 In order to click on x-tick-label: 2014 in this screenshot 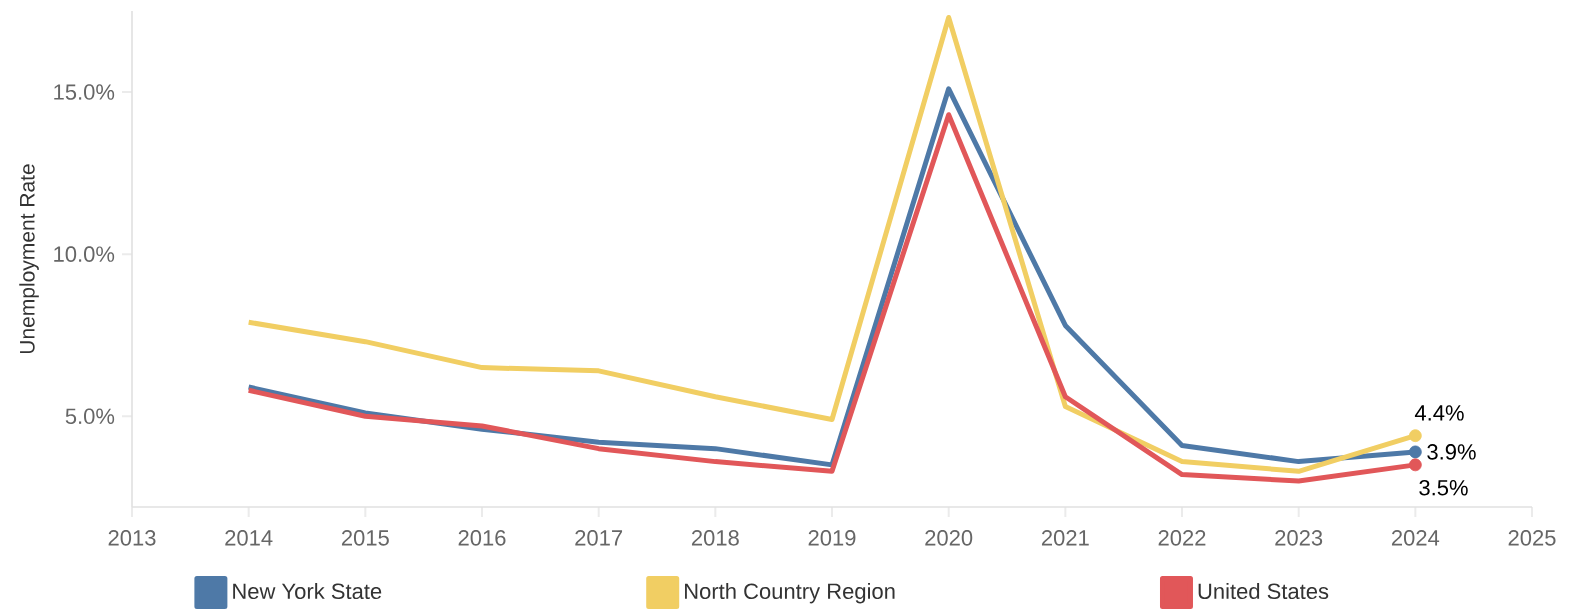, I will do `click(249, 538)`.